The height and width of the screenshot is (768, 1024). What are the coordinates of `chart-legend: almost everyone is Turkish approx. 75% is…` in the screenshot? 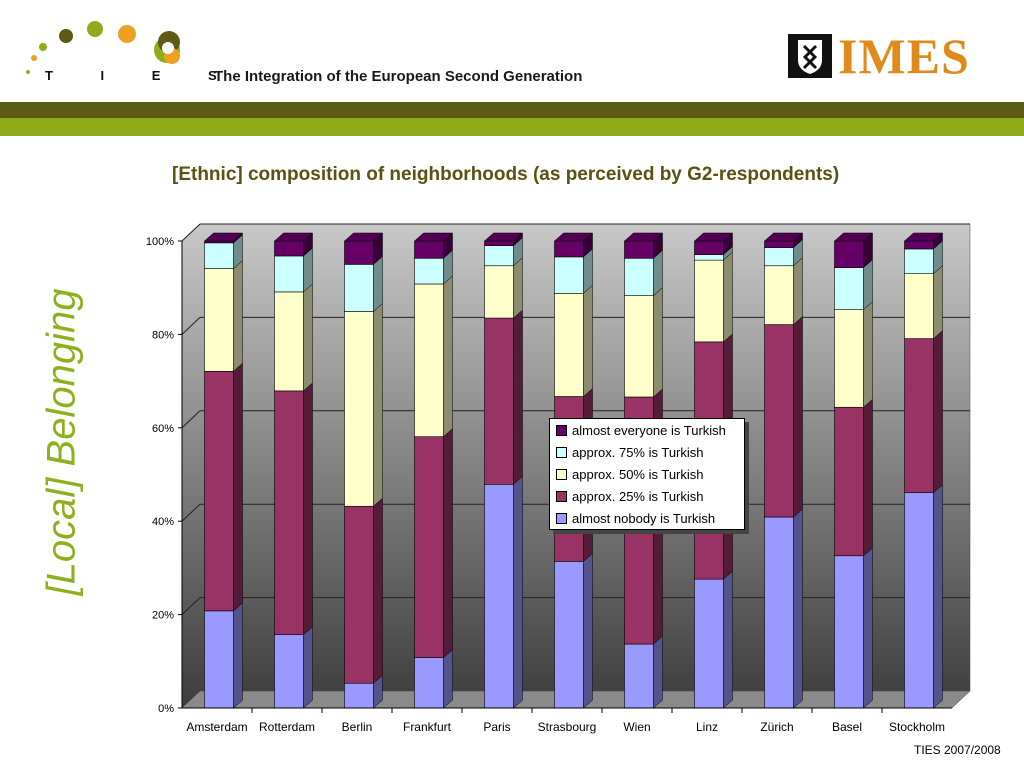 It's located at (647, 474).